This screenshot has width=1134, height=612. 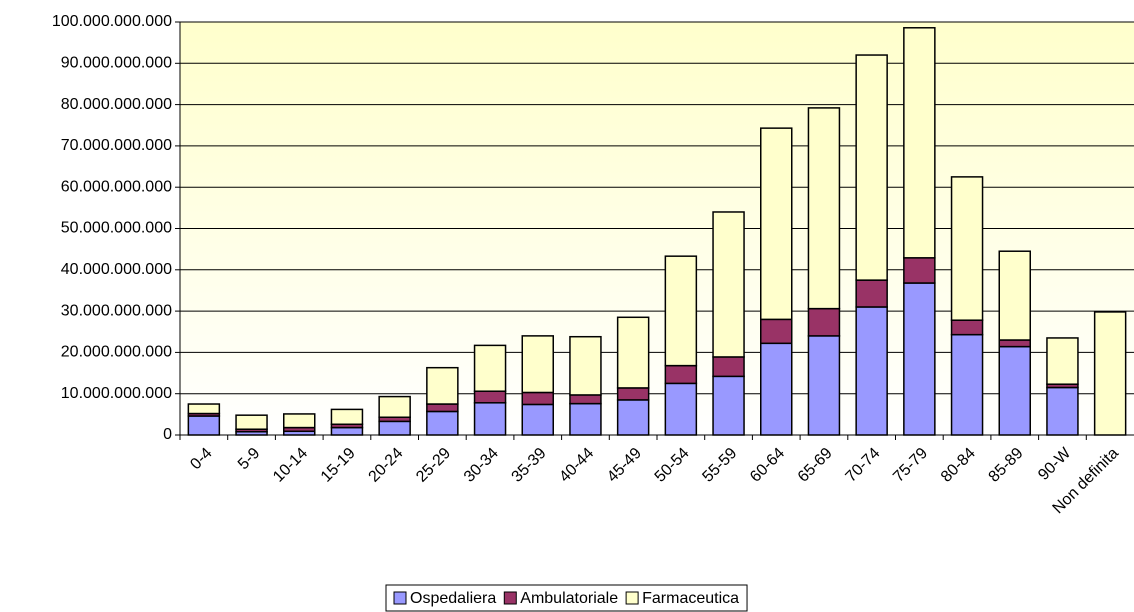 What do you see at coordinates (569, 598) in the screenshot?
I see `legend-label: Ambulatoriale` at bounding box center [569, 598].